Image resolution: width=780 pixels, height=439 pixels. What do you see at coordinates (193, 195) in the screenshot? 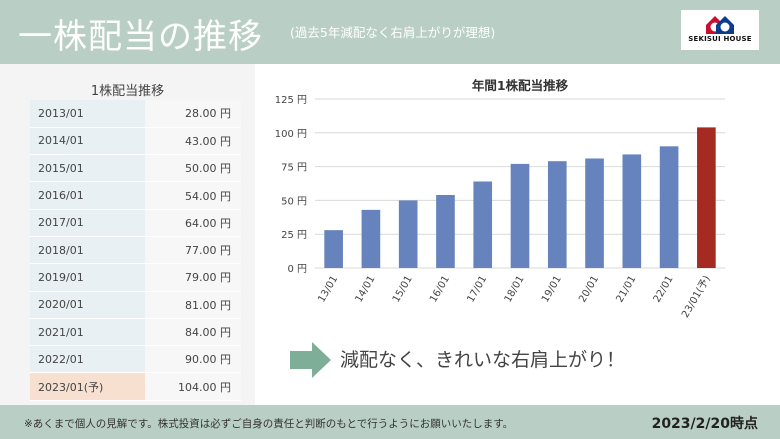
I see `row-dividend-value: 54.00 円` at bounding box center [193, 195].